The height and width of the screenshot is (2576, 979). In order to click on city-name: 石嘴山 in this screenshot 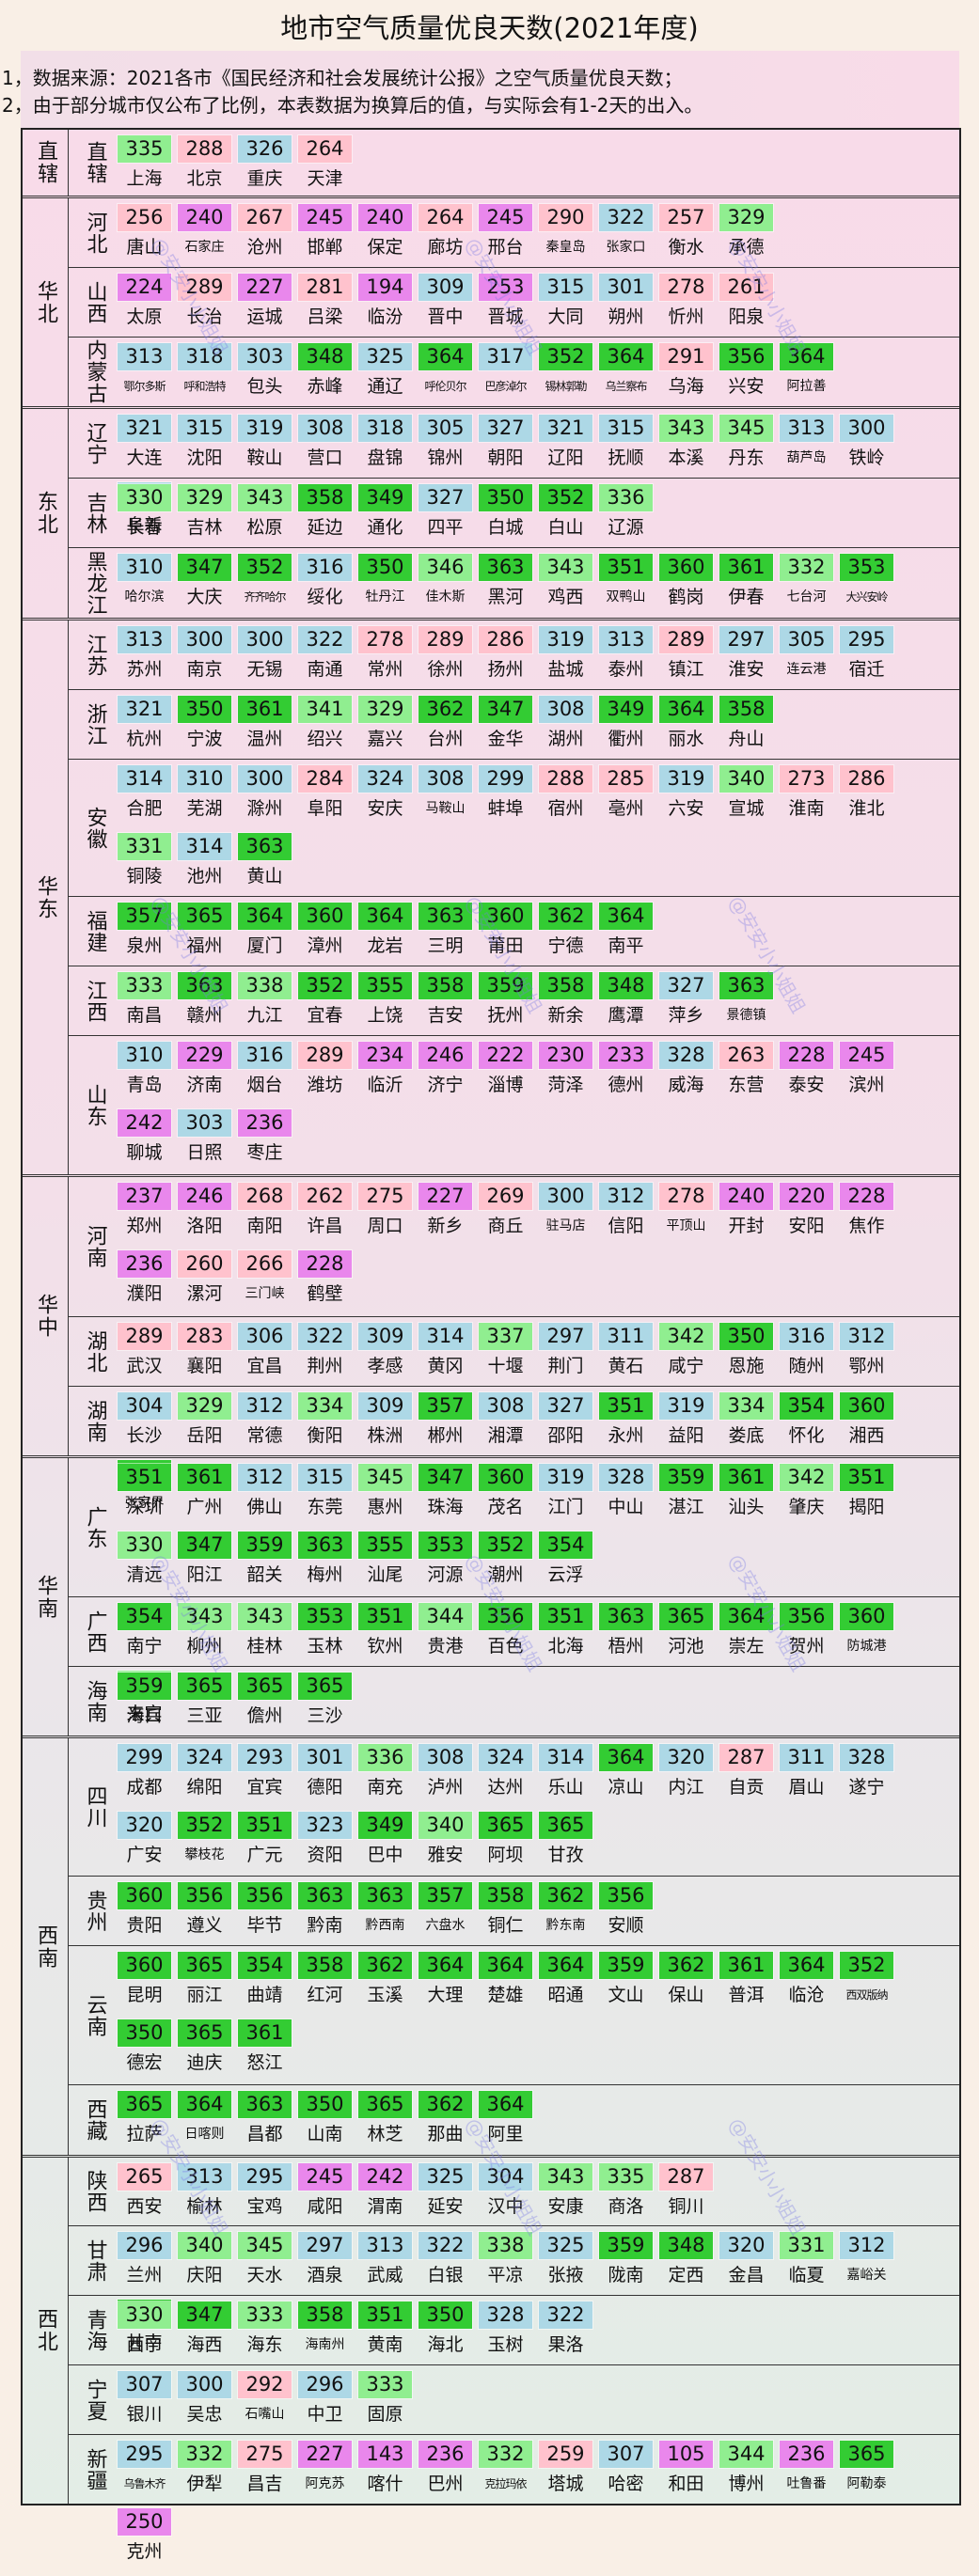, I will do `click(265, 2414)`.